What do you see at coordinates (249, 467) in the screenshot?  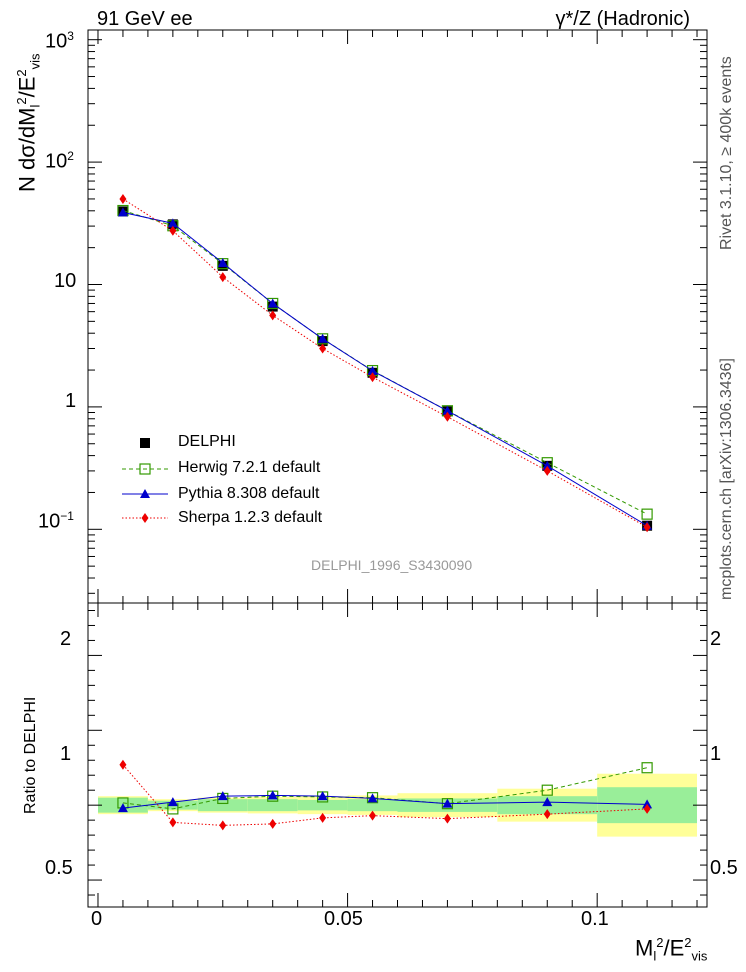 I see `legend-label-herwig: Herwig 7.2.1 default` at bounding box center [249, 467].